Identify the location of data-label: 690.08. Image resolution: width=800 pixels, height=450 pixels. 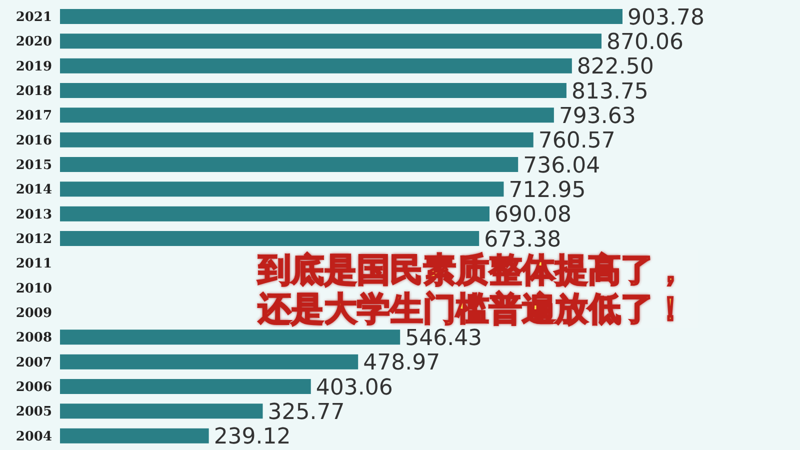
(533, 215).